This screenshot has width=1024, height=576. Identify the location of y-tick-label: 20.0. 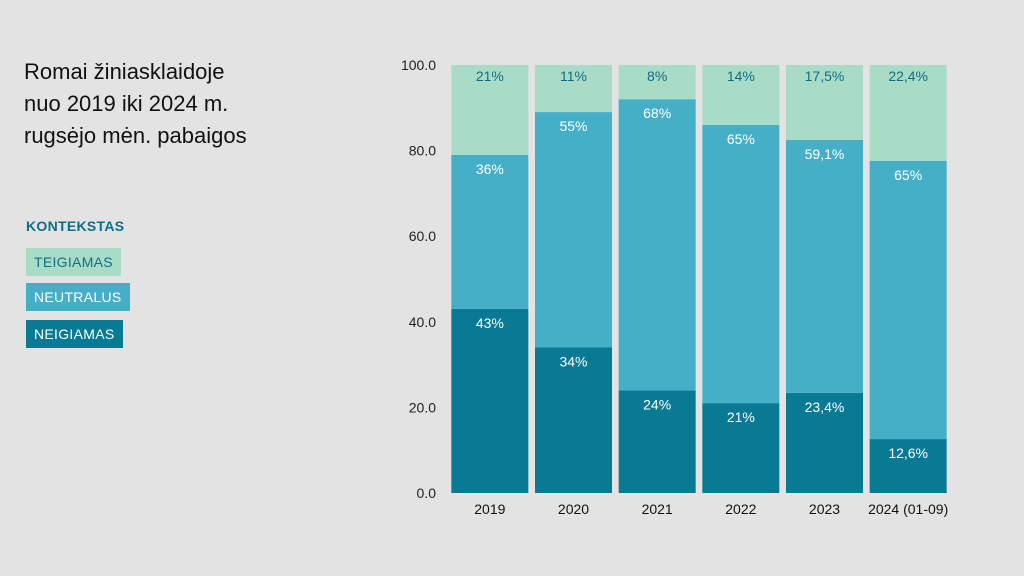
(422, 407).